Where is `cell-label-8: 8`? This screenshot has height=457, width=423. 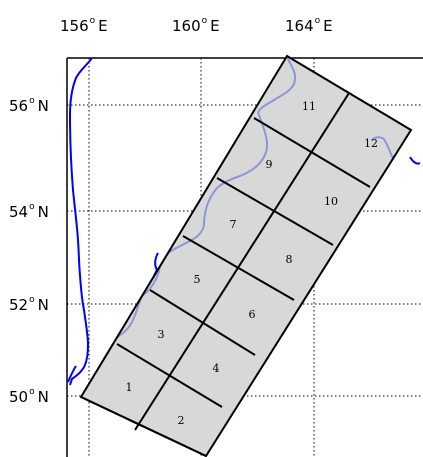 cell-label-8: 8 is located at coordinates (289, 259).